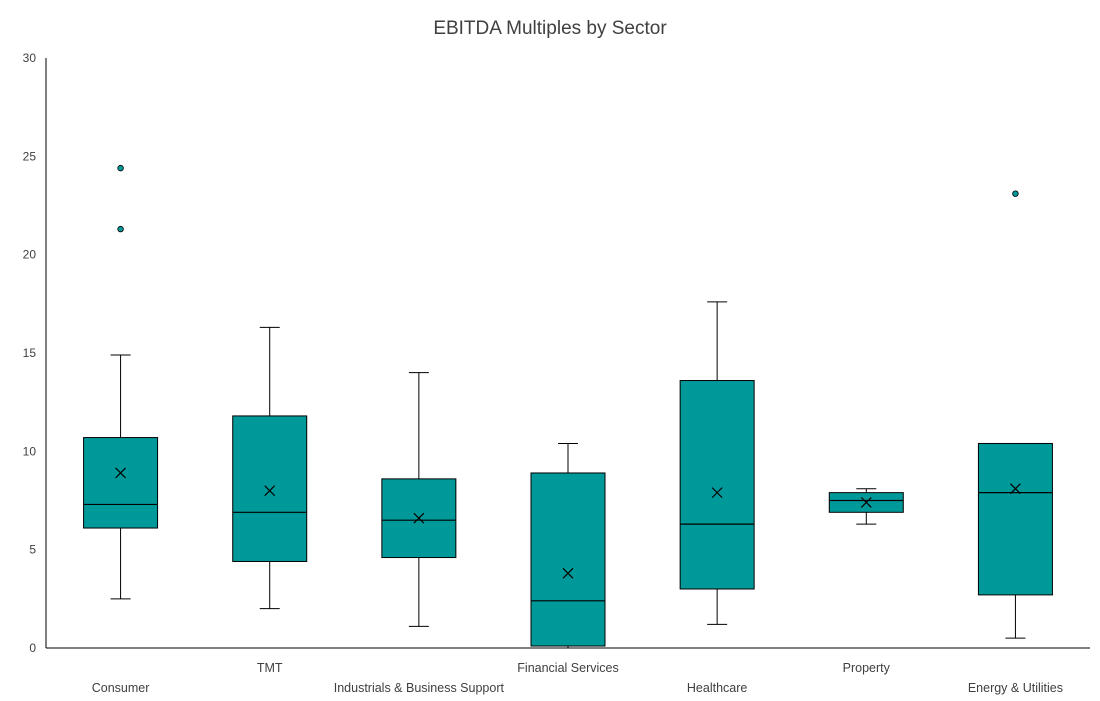 This screenshot has width=1100, height=701. What do you see at coordinates (270, 668) in the screenshot?
I see `x-category-label: TMT` at bounding box center [270, 668].